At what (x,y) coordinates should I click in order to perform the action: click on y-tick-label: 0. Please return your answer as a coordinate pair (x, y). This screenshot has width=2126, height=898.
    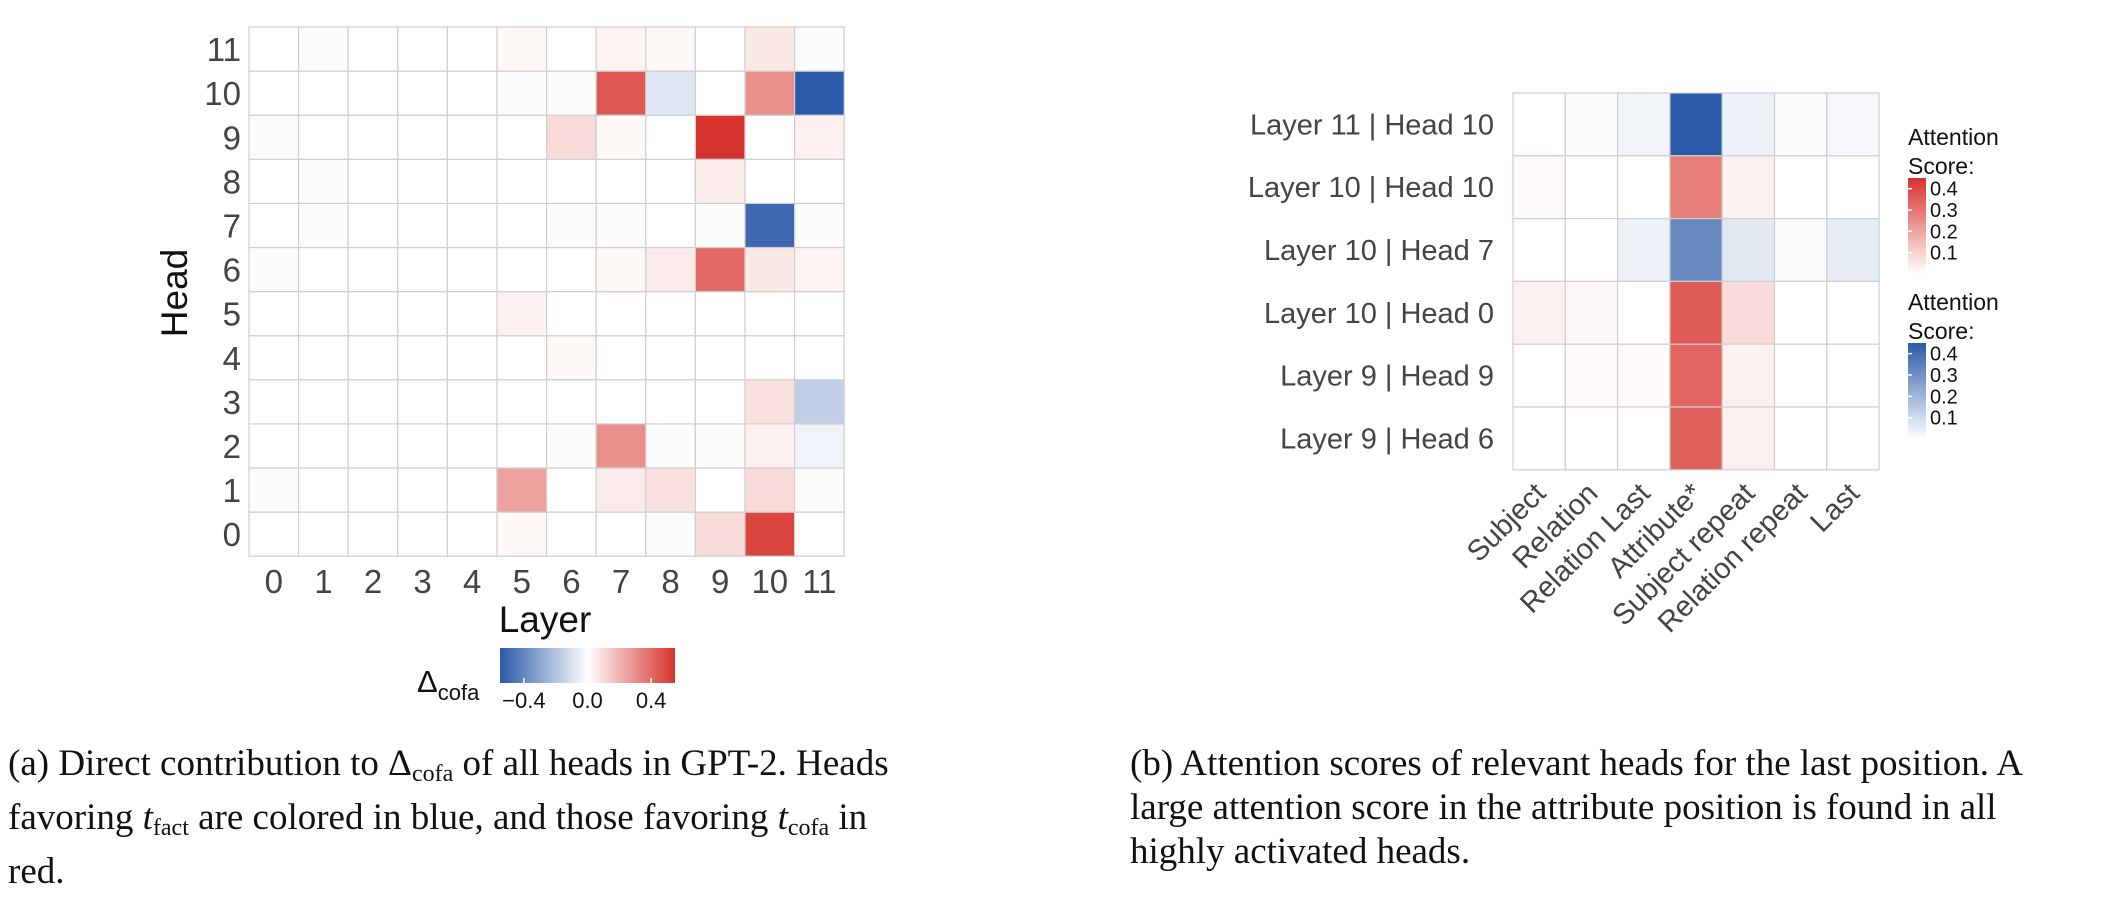
    Looking at the image, I should click on (232, 534).